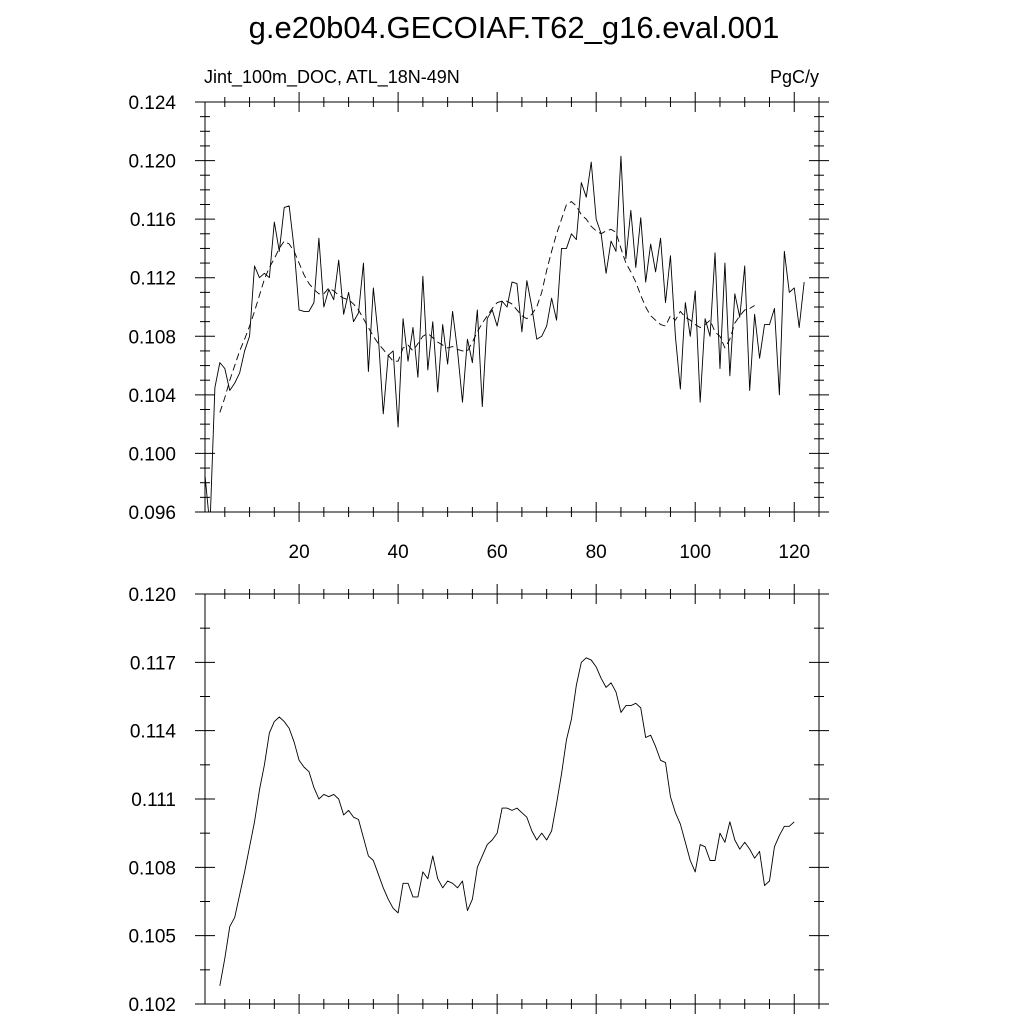 The height and width of the screenshot is (1024, 1024). I want to click on x-tick-label: 80, so click(596, 552).